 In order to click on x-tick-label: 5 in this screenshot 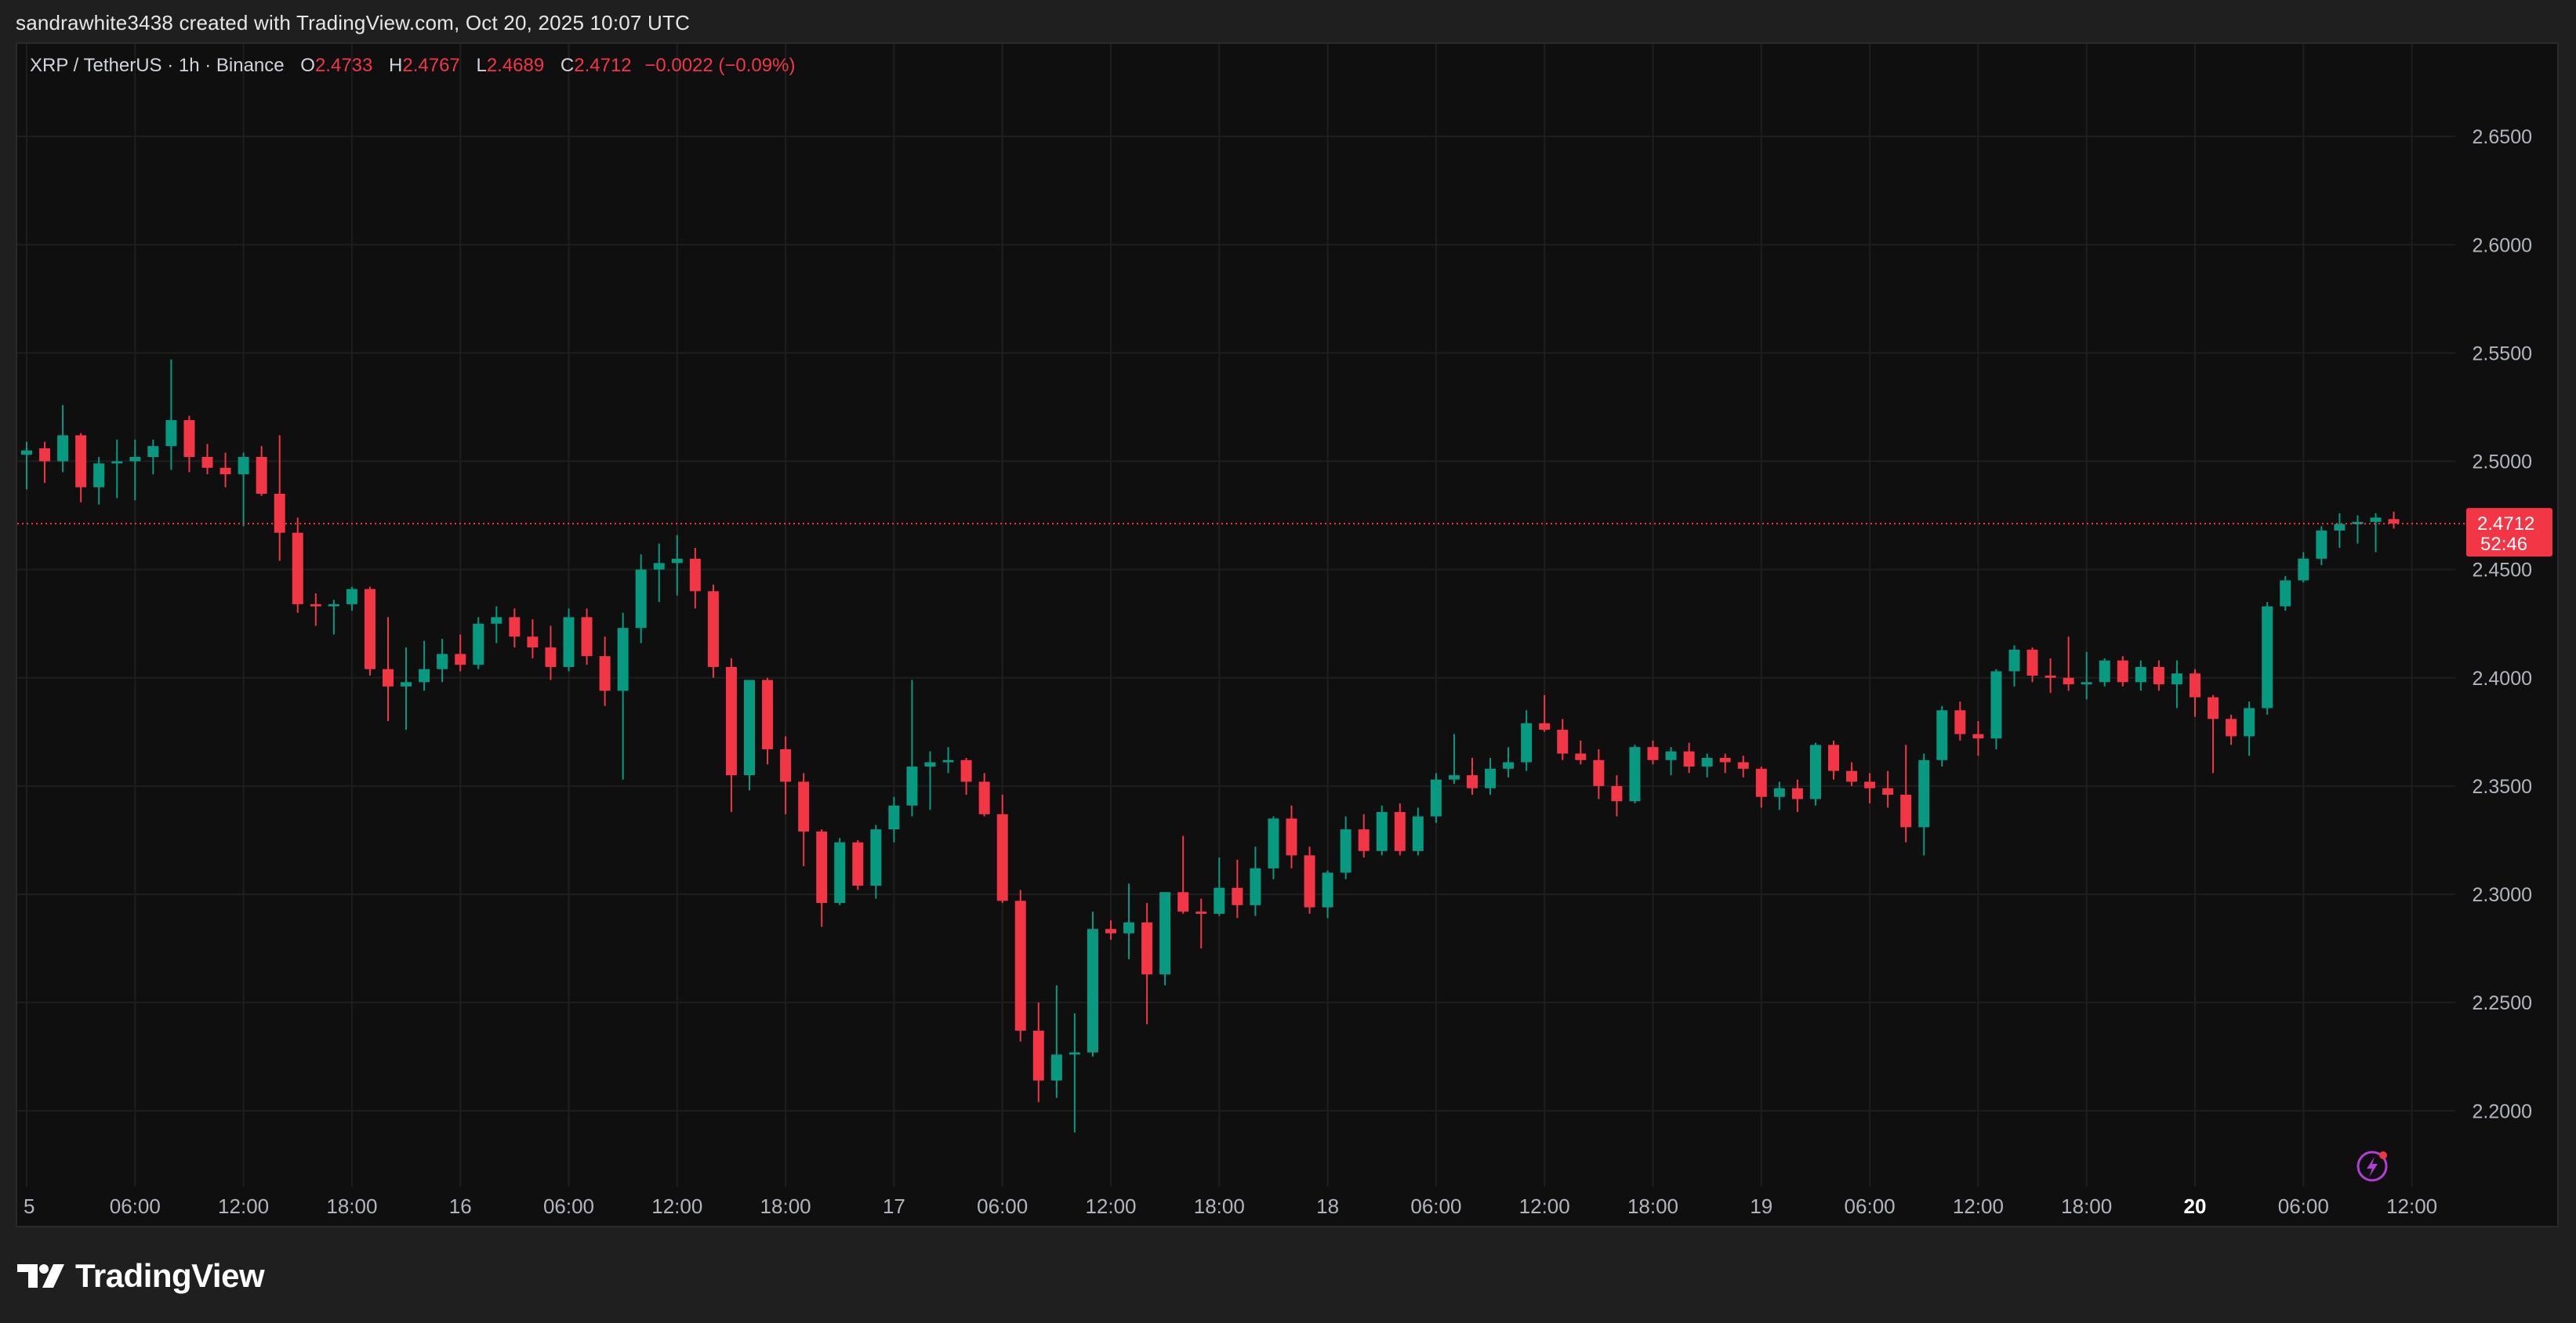, I will do `click(29, 1206)`.